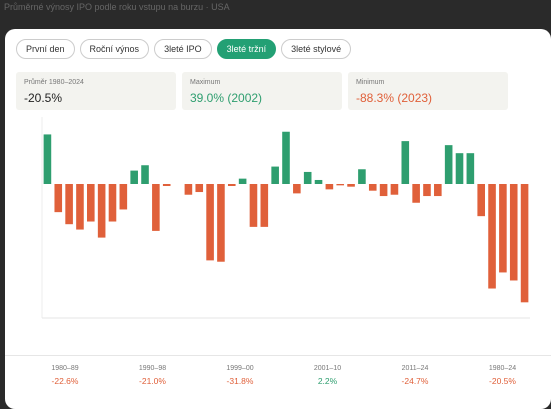  I want to click on period-label: 1980–24, so click(502, 368).